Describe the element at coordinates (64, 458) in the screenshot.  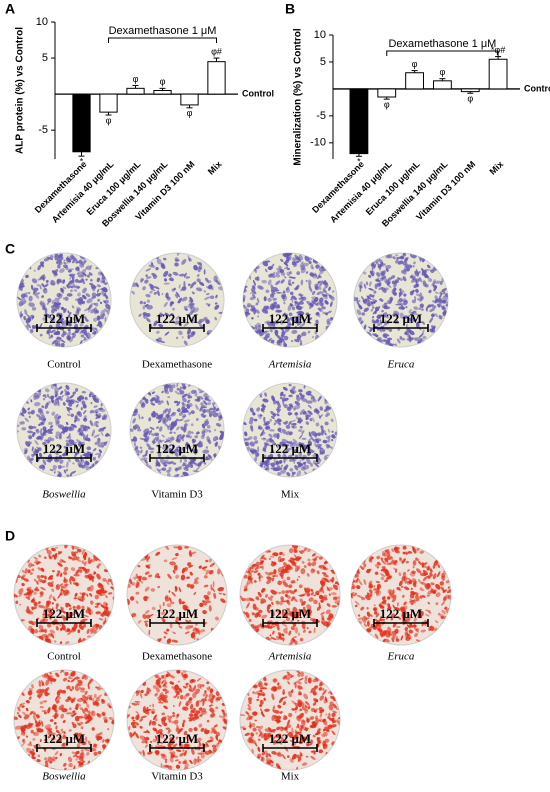
I see `scale-bar` at that location.